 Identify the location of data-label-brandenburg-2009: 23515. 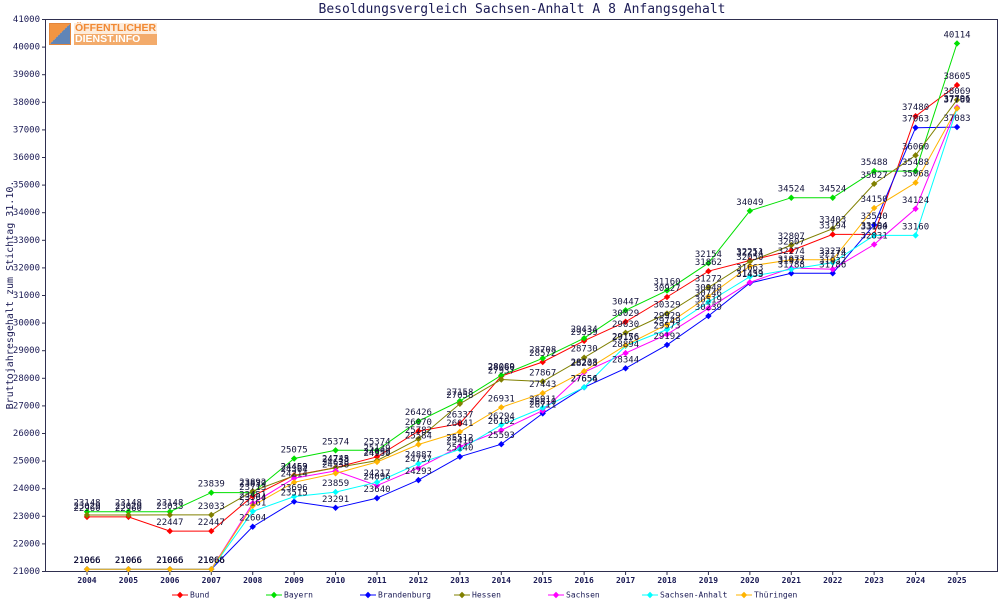
(294, 494).